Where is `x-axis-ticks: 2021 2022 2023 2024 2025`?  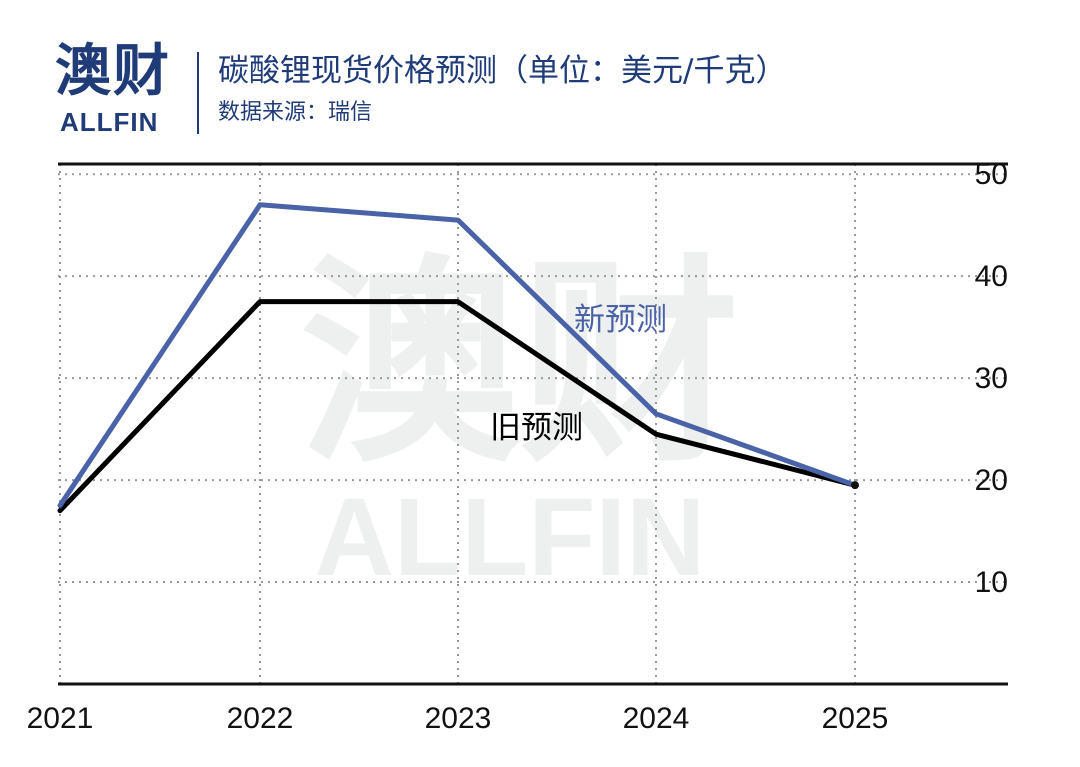
x-axis-ticks: 2021 2022 2023 2024 2025 is located at coordinates (458, 718).